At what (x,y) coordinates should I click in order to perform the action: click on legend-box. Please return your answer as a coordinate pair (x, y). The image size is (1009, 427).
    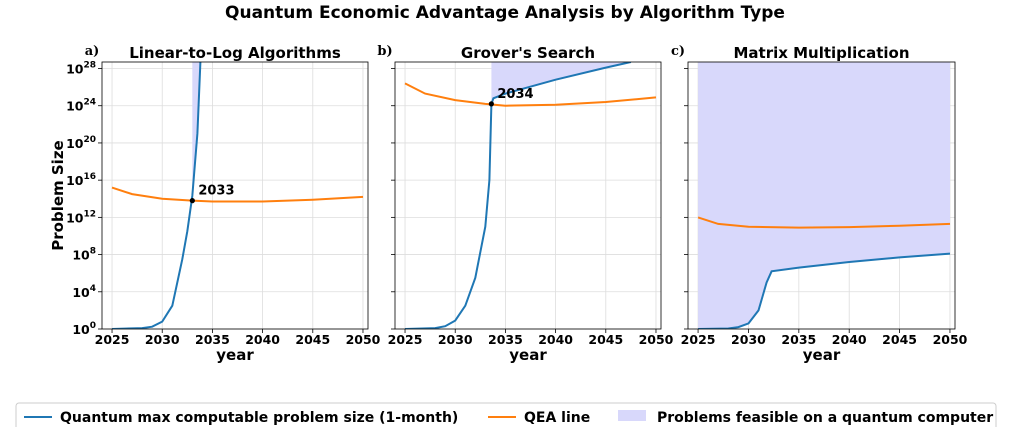
    Looking at the image, I should click on (506, 414).